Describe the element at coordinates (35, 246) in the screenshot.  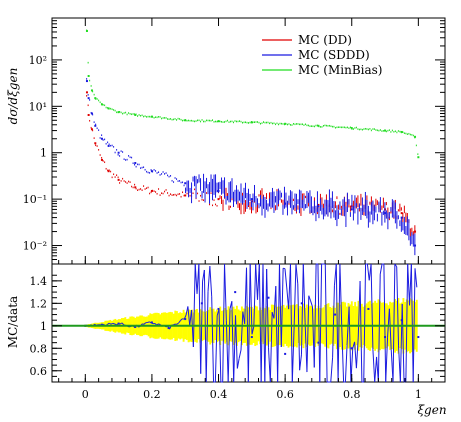
I see `y-tick-label: 10⁻²` at that location.